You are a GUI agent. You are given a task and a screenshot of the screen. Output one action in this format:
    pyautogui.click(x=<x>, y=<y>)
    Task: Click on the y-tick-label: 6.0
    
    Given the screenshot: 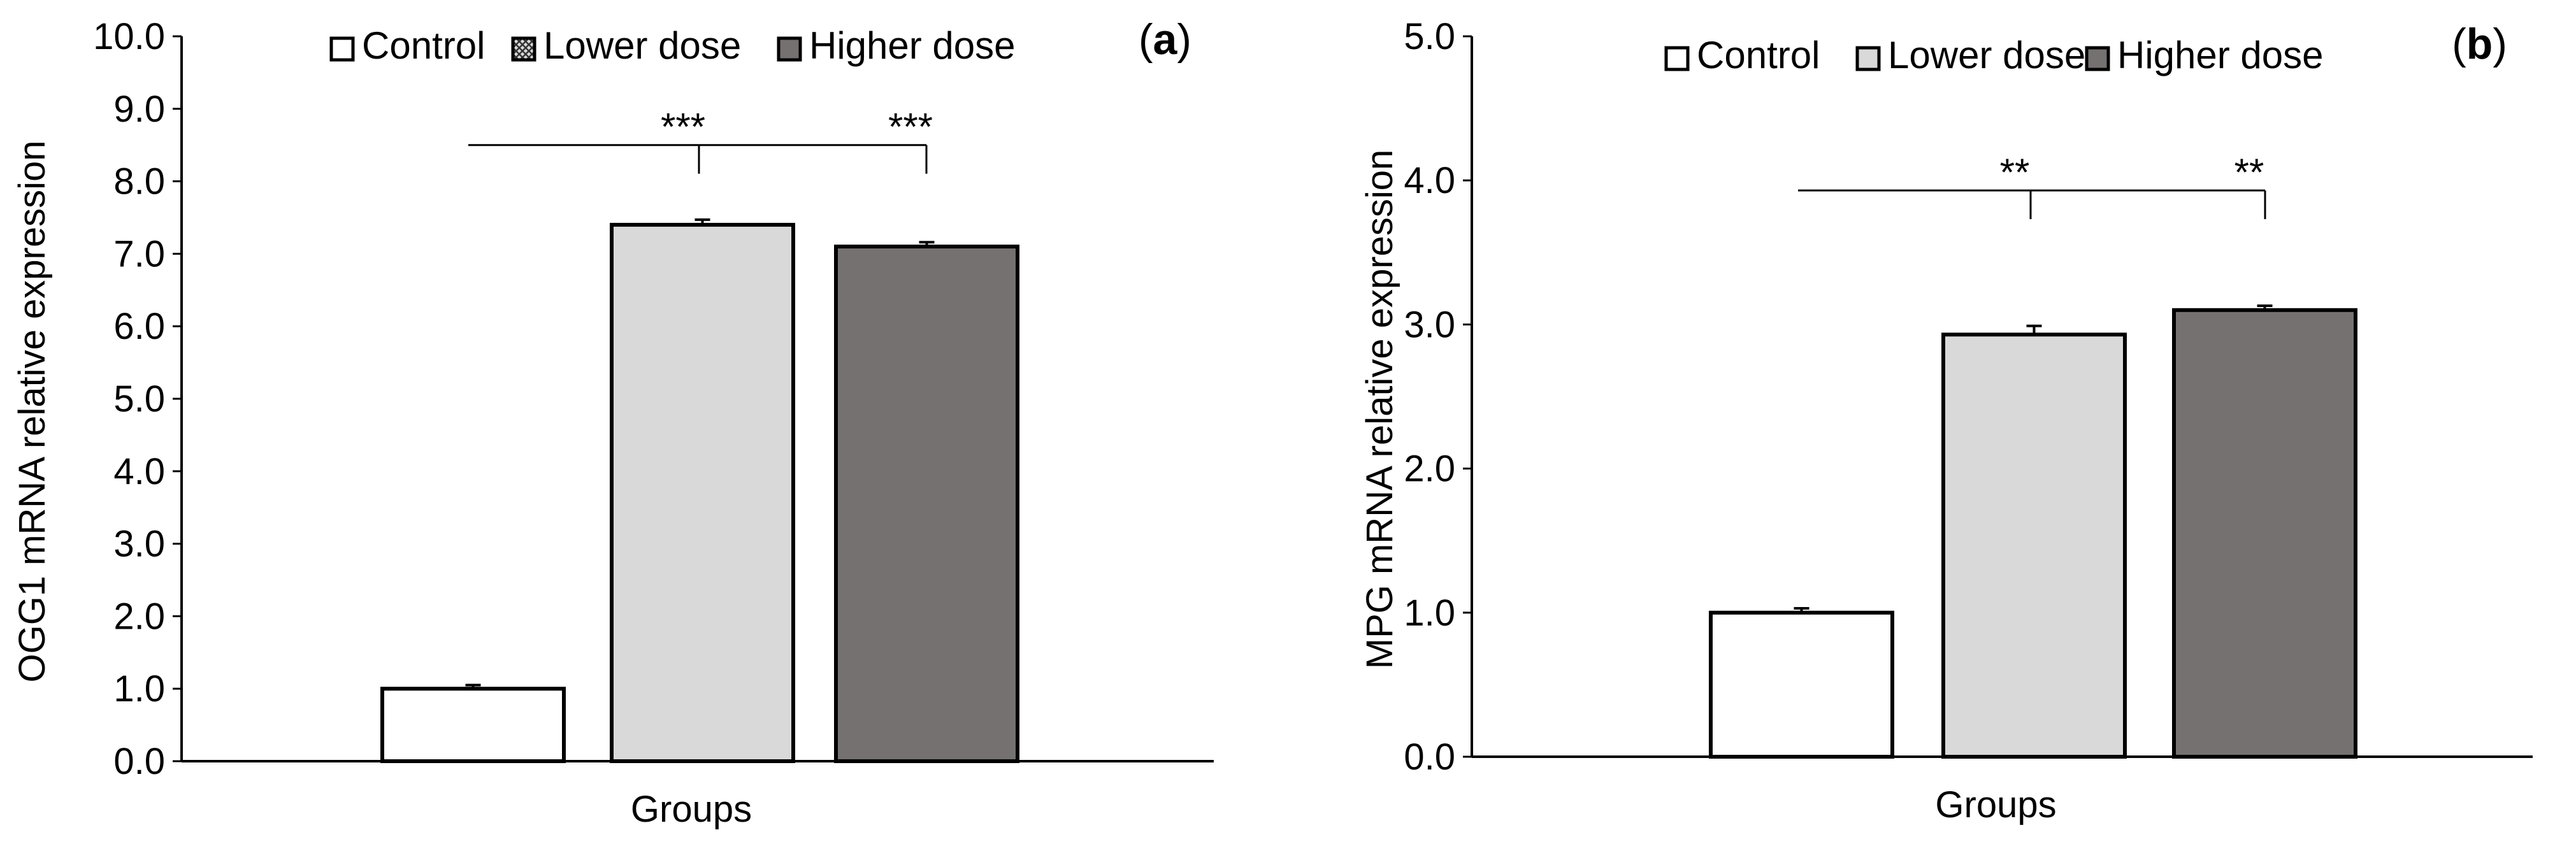 What is the action you would take?
    pyautogui.click(x=139, y=326)
    